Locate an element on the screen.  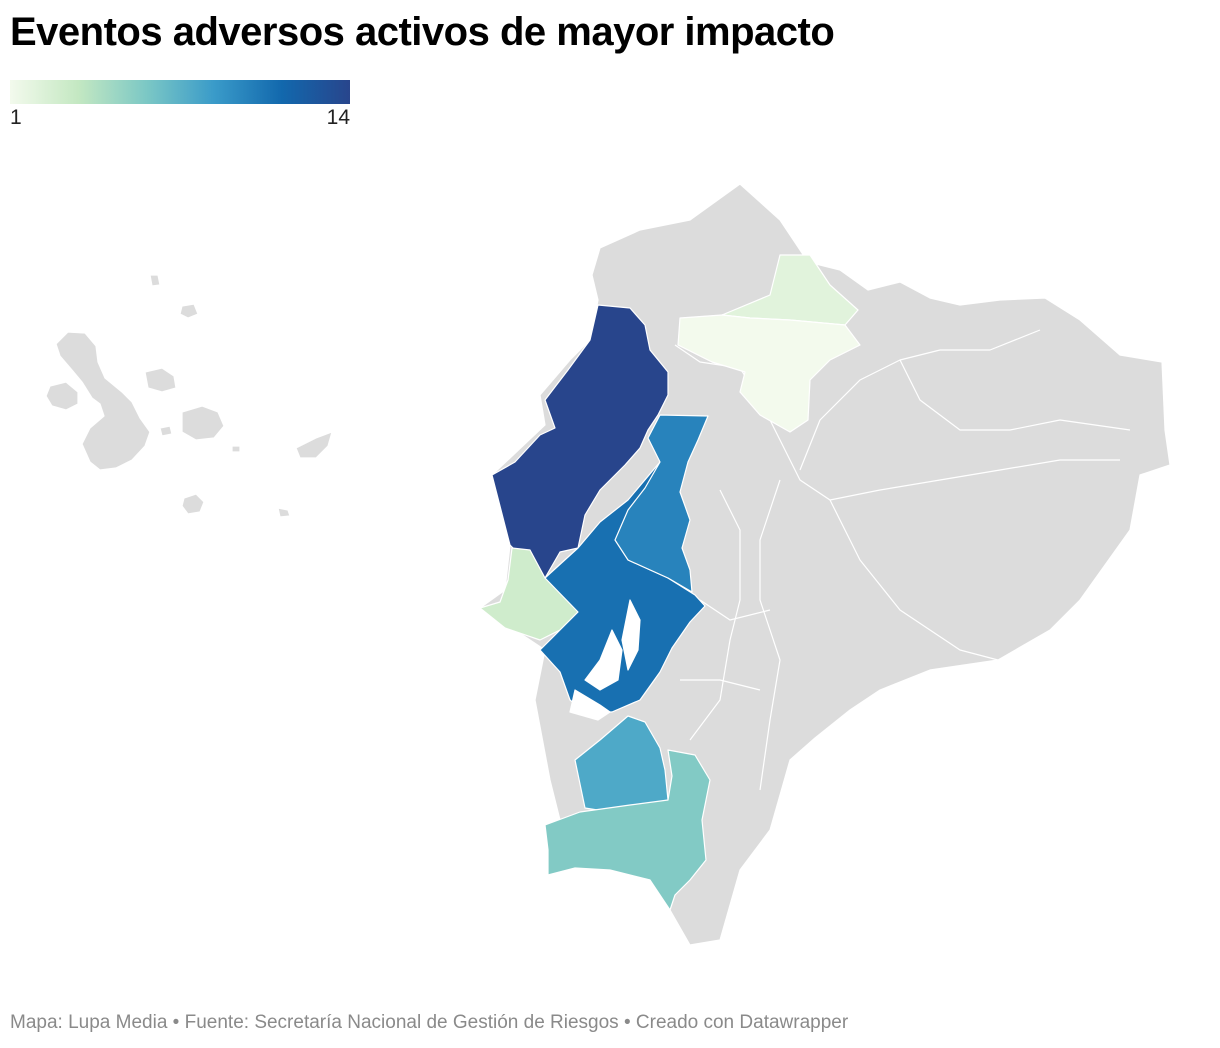
isla-fernandina is located at coordinates (62, 396).